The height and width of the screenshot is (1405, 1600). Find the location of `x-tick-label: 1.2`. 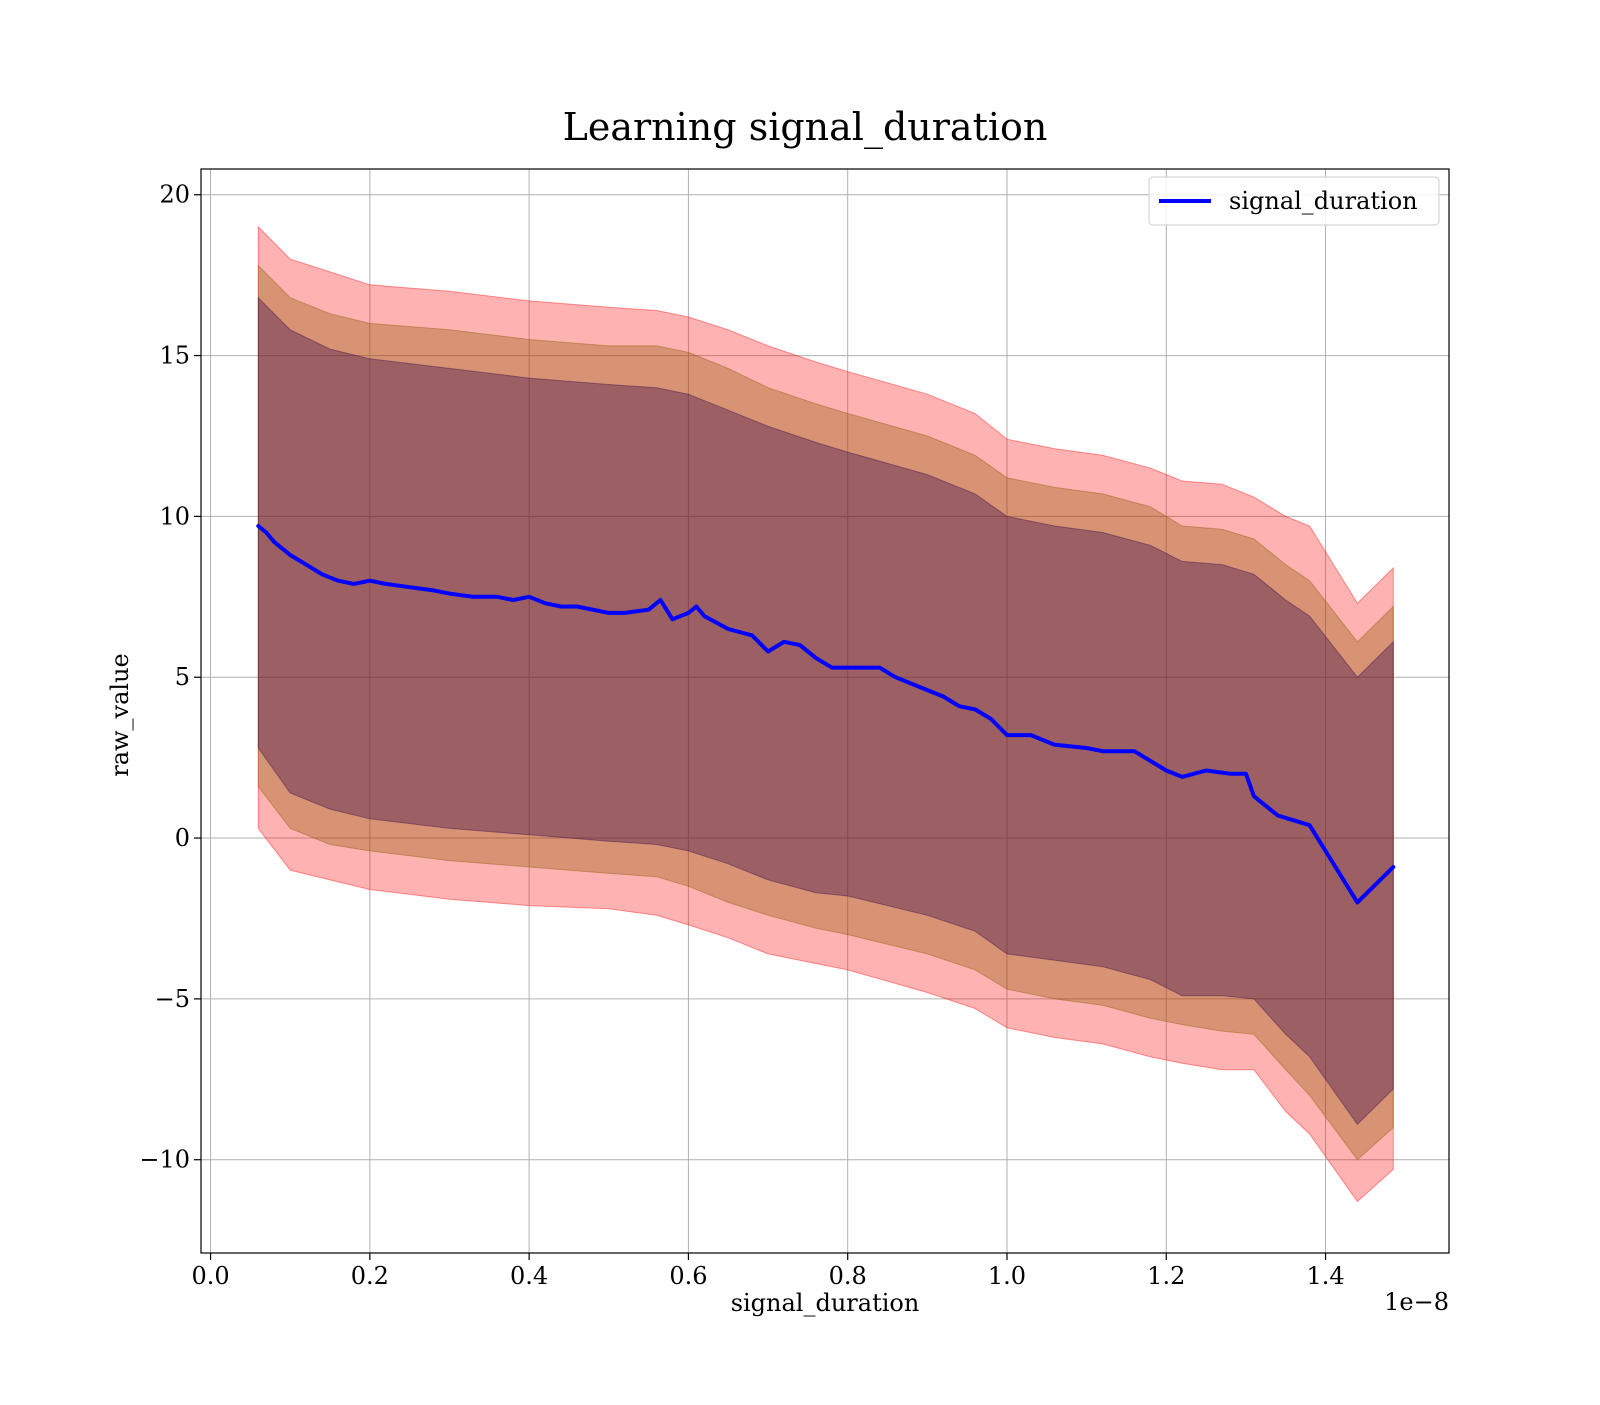

x-tick-label: 1.2 is located at coordinates (1166, 1276).